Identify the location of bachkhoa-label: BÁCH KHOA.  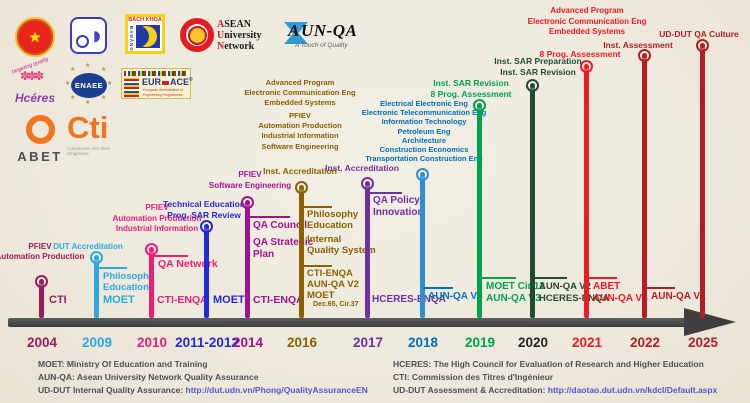
(145, 20).